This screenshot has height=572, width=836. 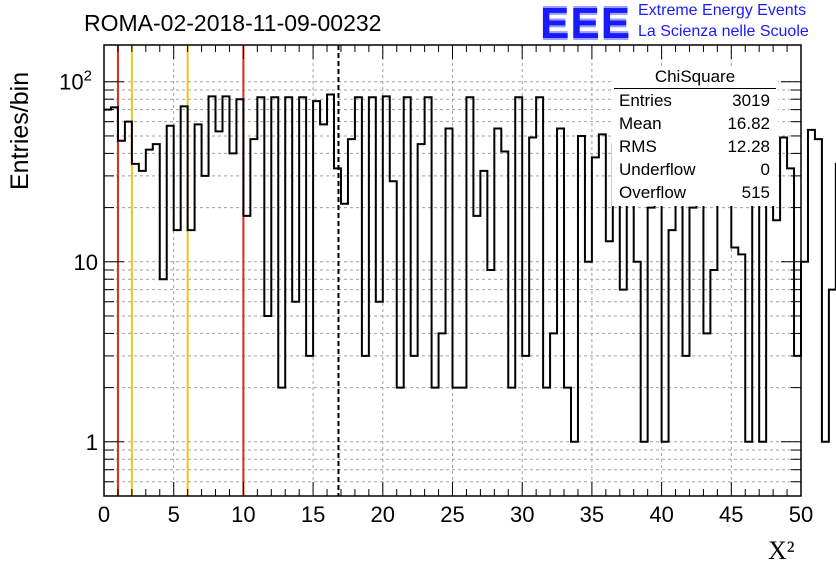 I want to click on y-tick-label: 10, so click(x=86, y=262).